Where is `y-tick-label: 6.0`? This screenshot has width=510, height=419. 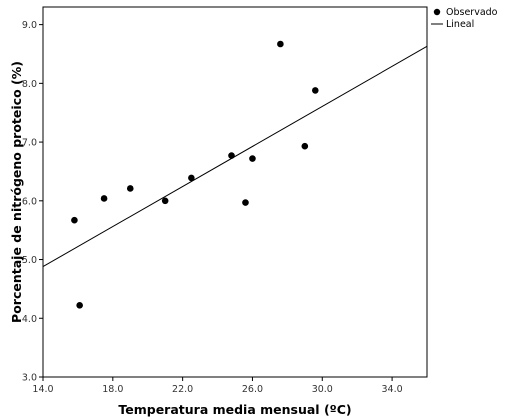 y-tick-label: 6.0 is located at coordinates (29, 201).